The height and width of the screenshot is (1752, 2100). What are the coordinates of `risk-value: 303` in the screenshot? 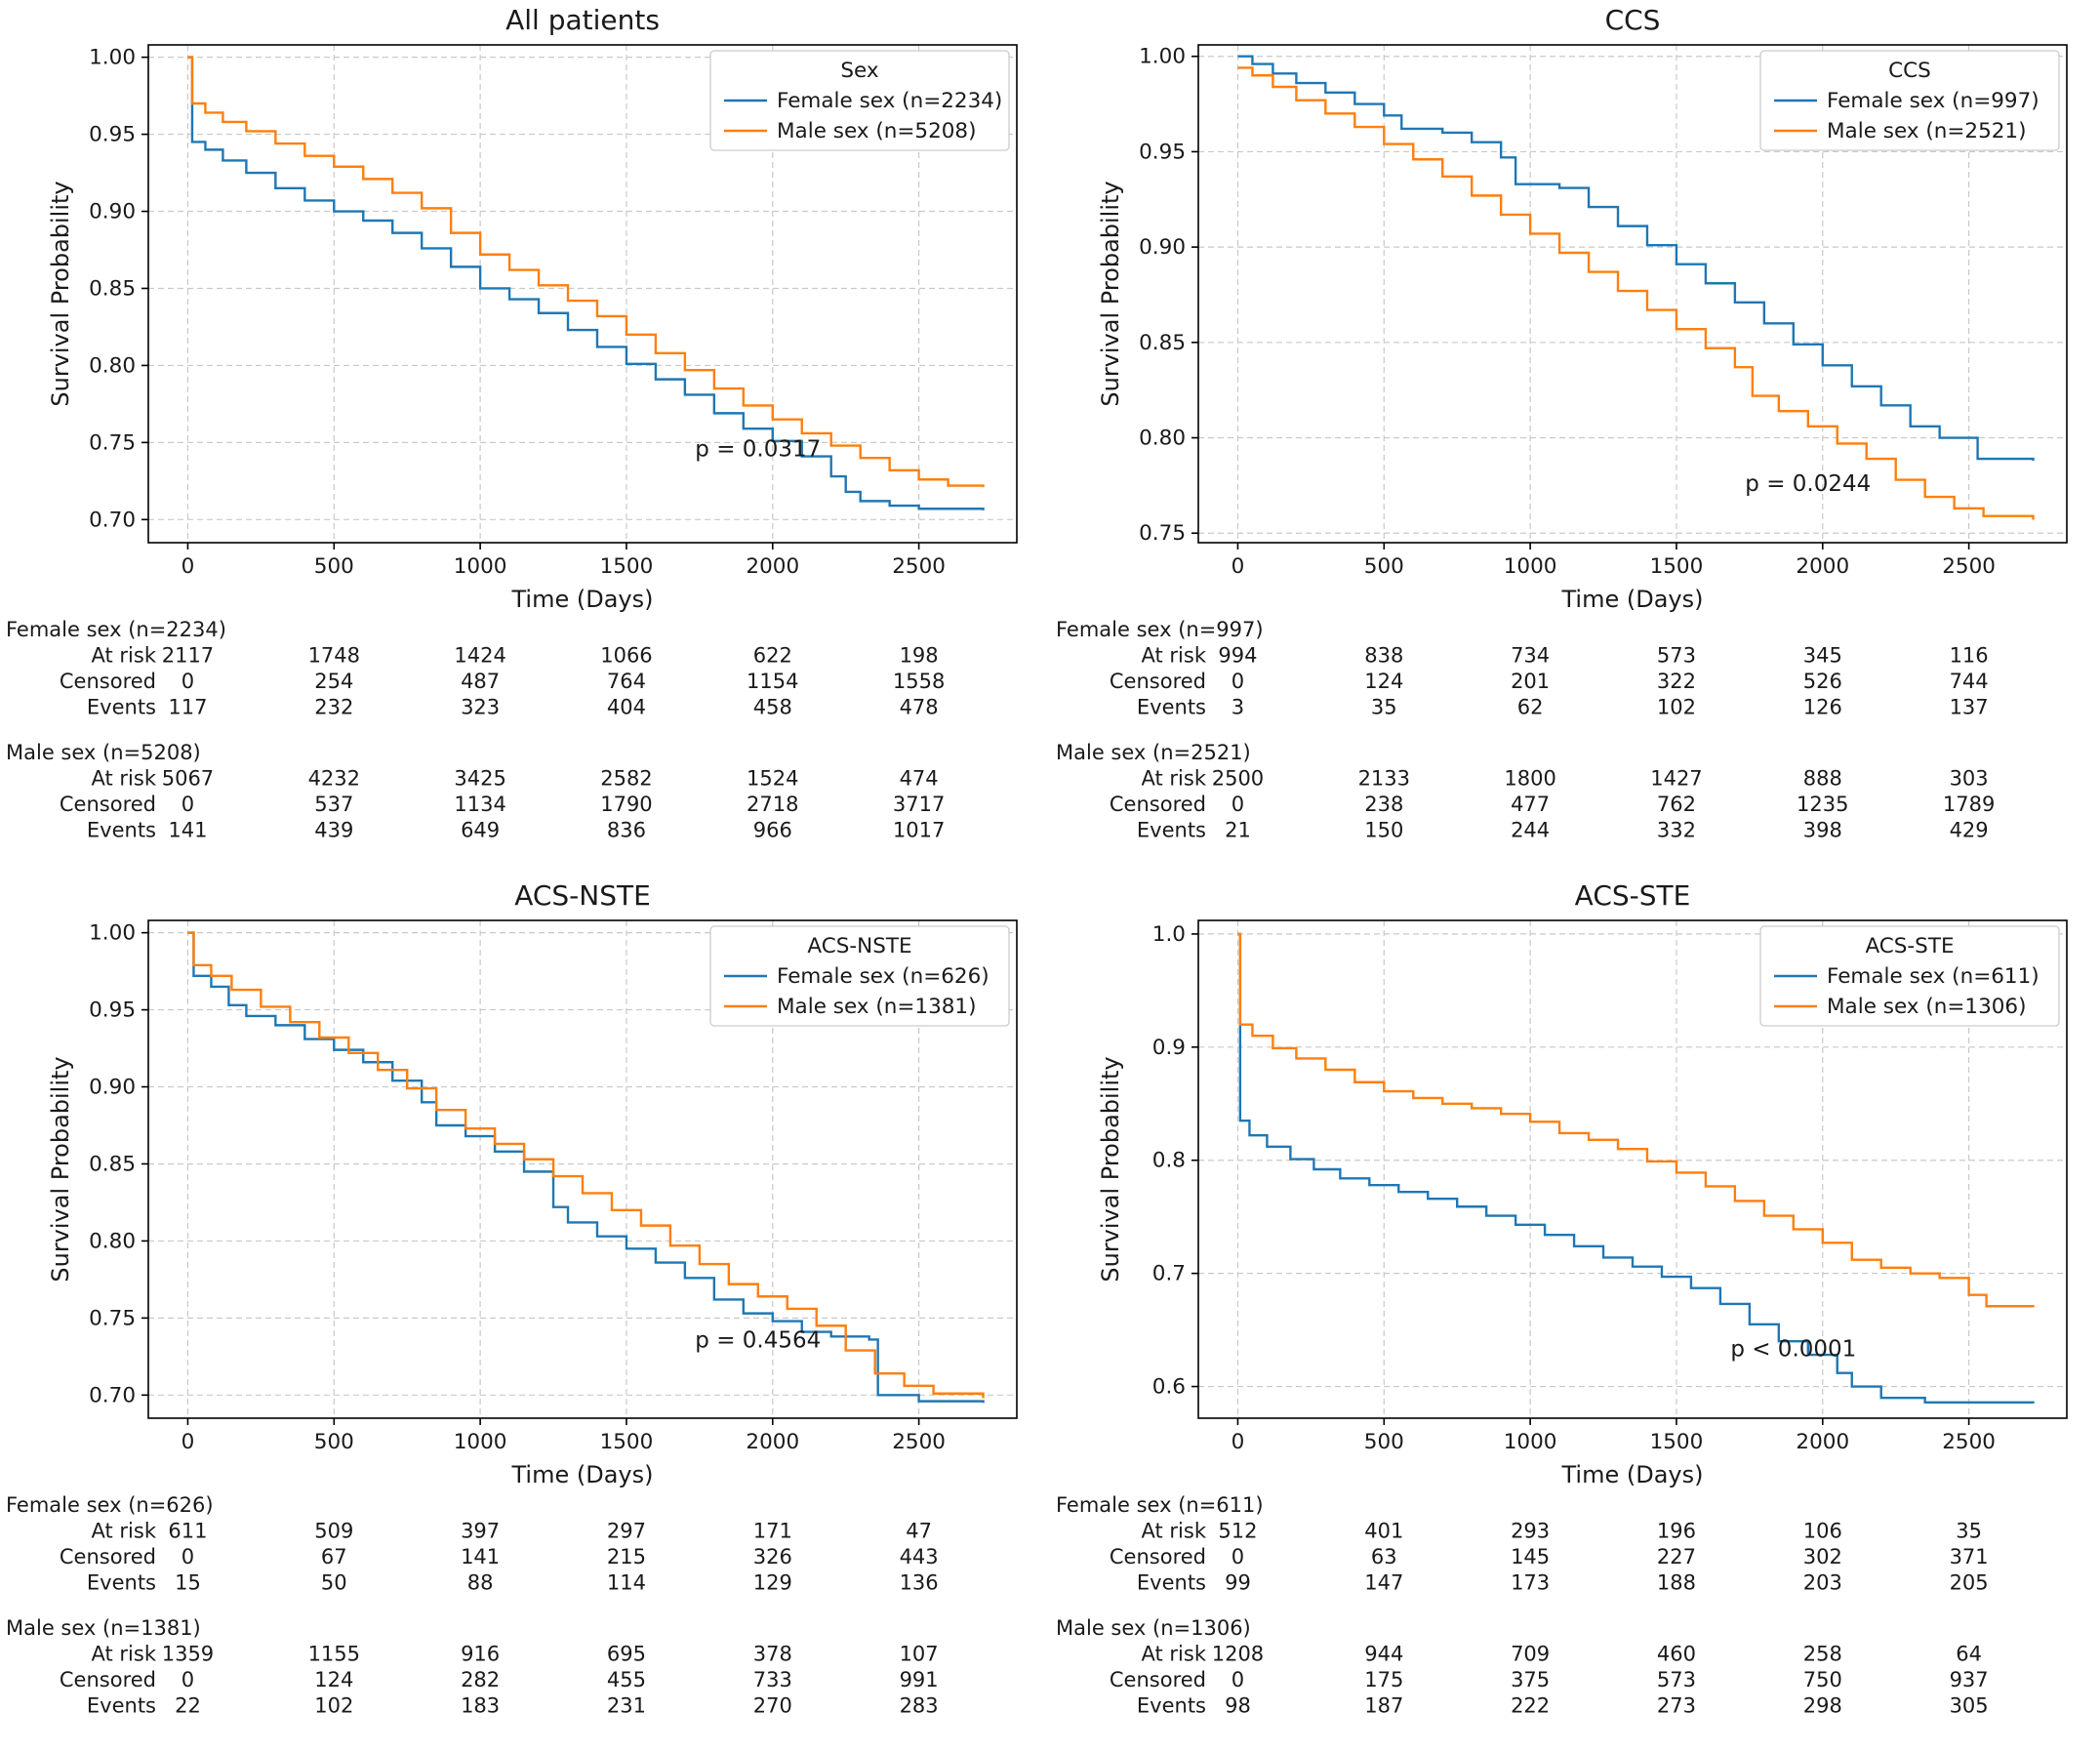 It's located at (1969, 779).